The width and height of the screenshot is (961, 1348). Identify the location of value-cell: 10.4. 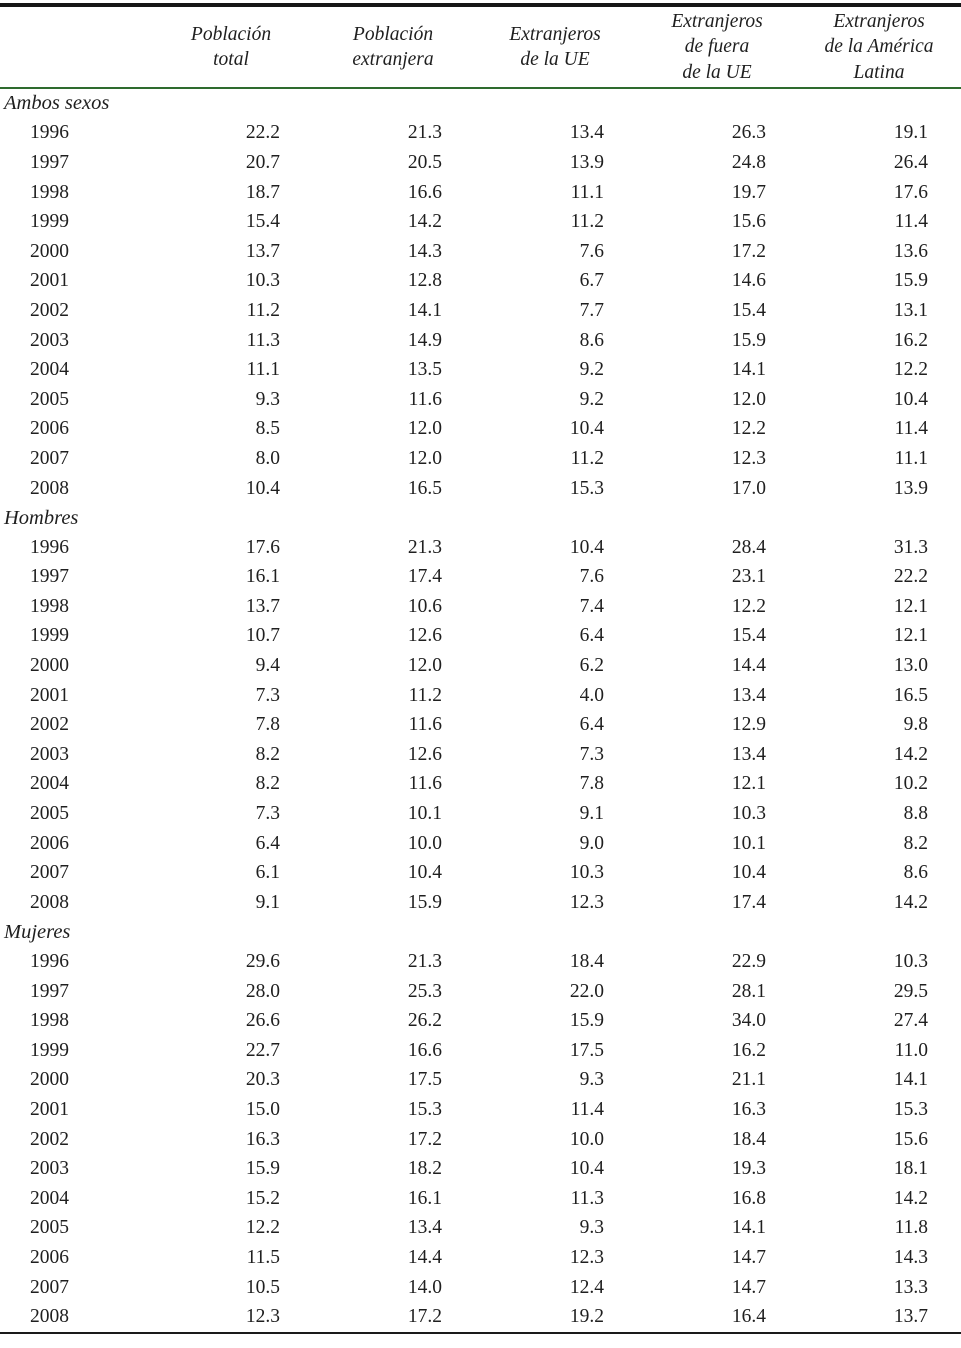
(910, 399).